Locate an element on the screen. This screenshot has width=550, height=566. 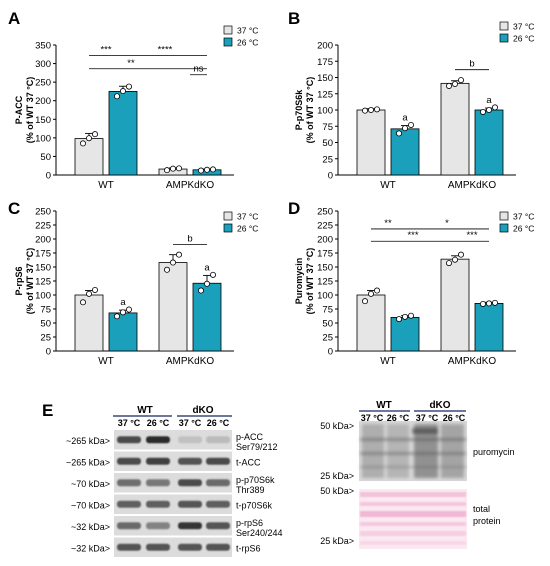
marker-bottom-25kda: 25 kDa> is located at coordinates (337, 541).